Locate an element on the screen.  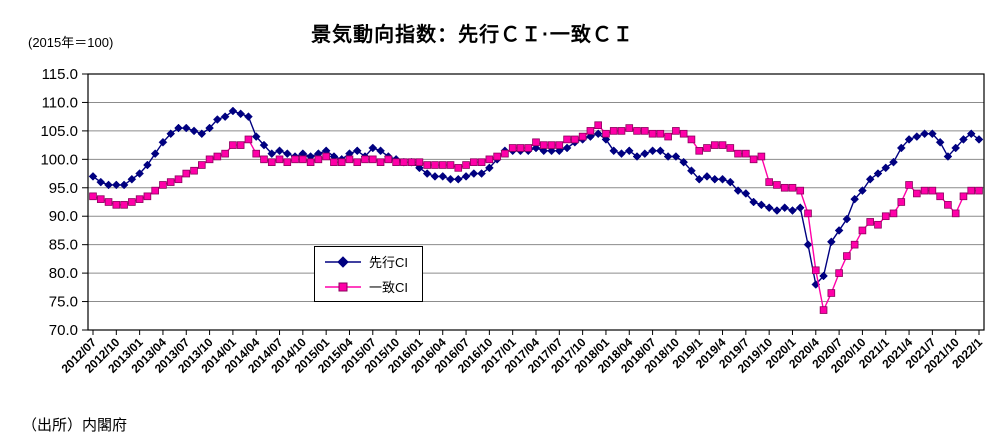
y-tick-label: 75.0 is located at coordinates (63, 302).